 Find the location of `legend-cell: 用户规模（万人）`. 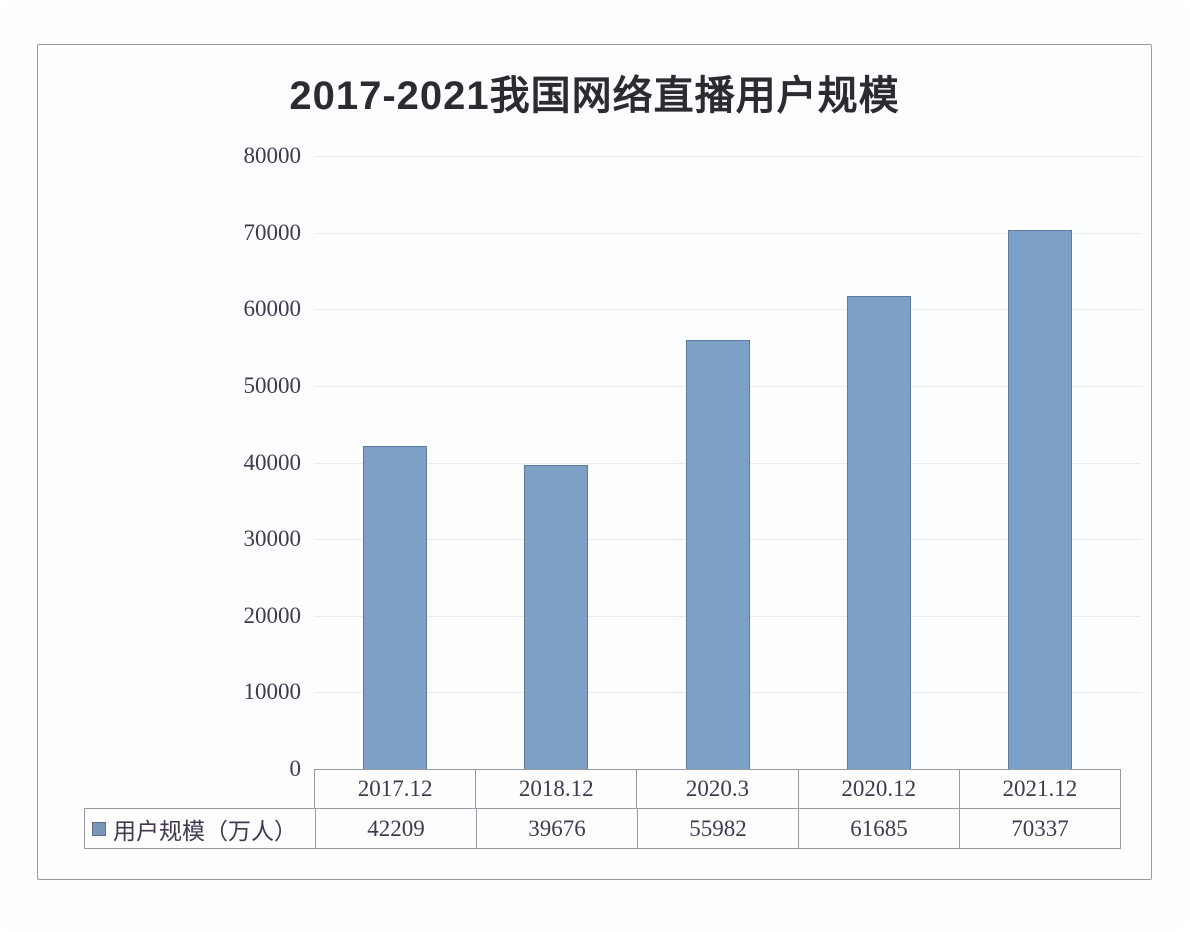

legend-cell: 用户规模（万人） is located at coordinates (200, 828).